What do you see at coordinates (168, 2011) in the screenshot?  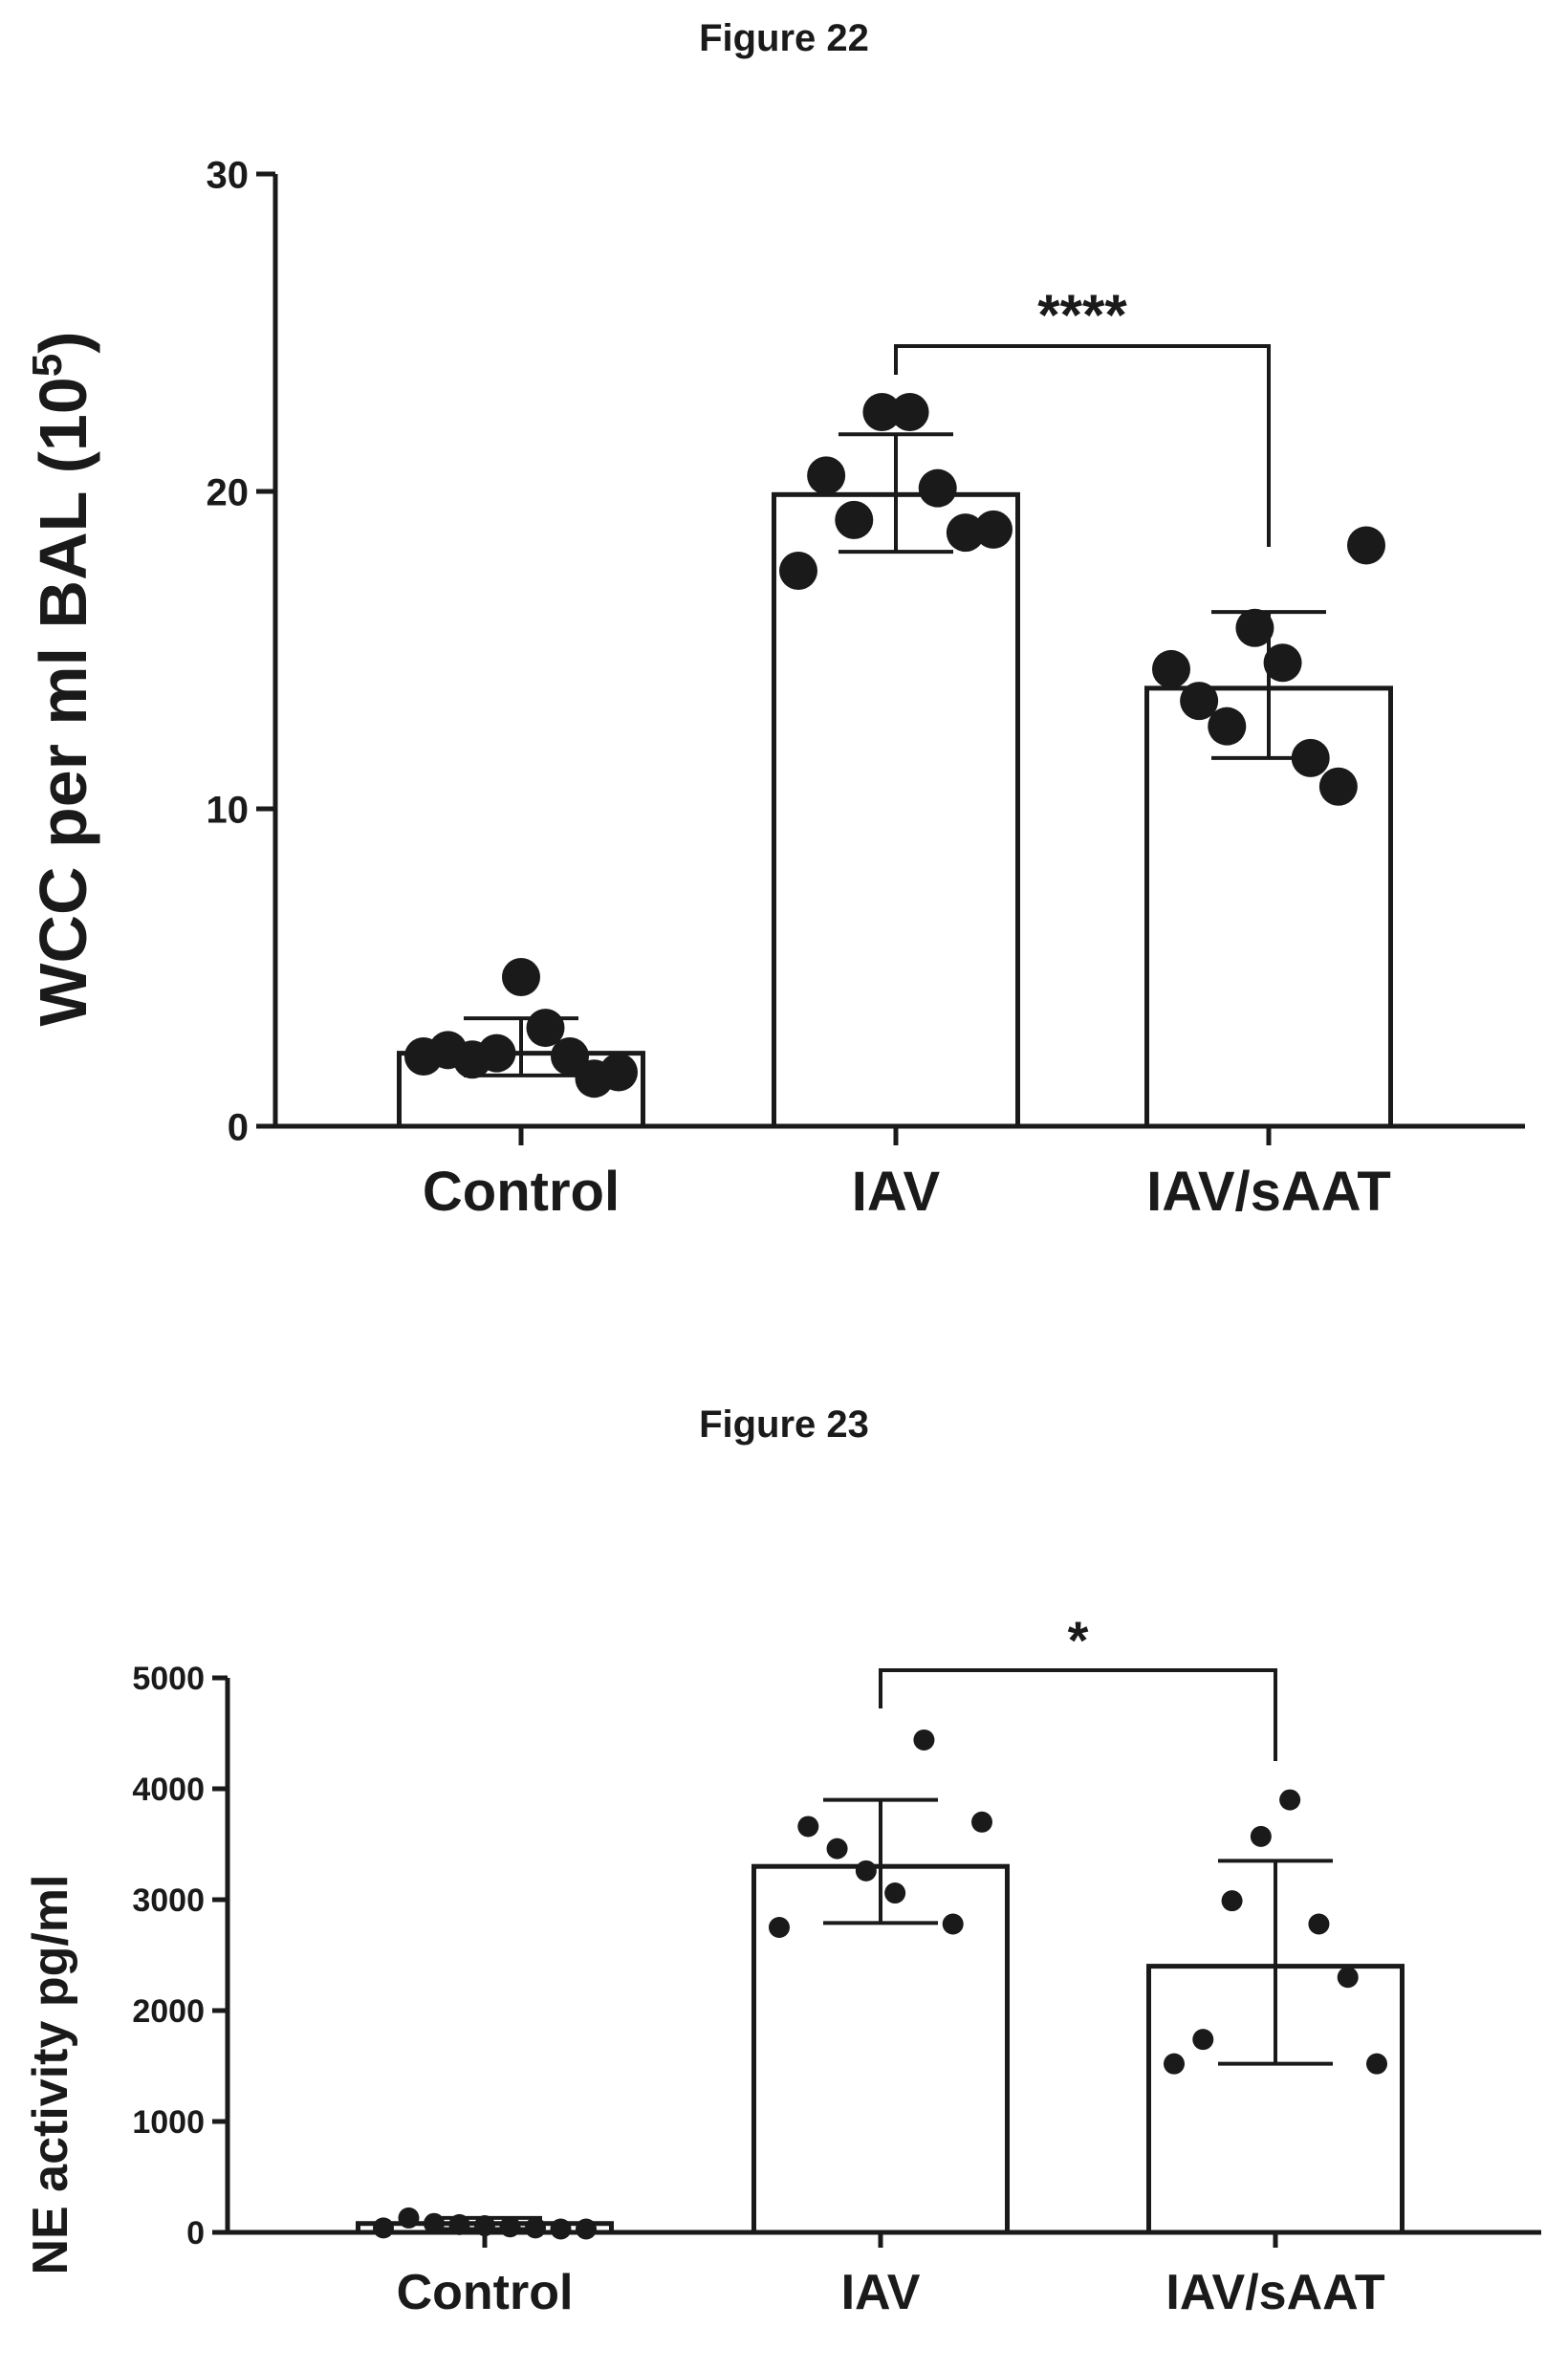 I see `y-tick-label: 2000` at bounding box center [168, 2011].